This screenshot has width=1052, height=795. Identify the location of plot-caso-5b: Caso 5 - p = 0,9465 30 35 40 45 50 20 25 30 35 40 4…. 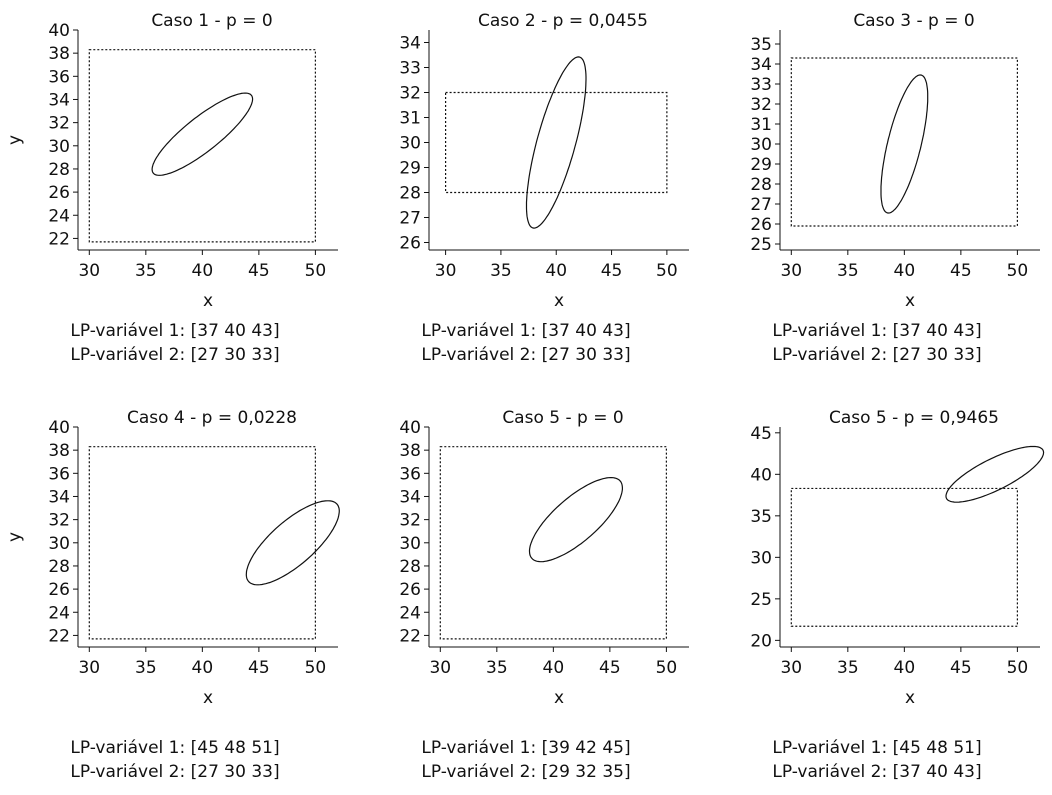
(897, 558).